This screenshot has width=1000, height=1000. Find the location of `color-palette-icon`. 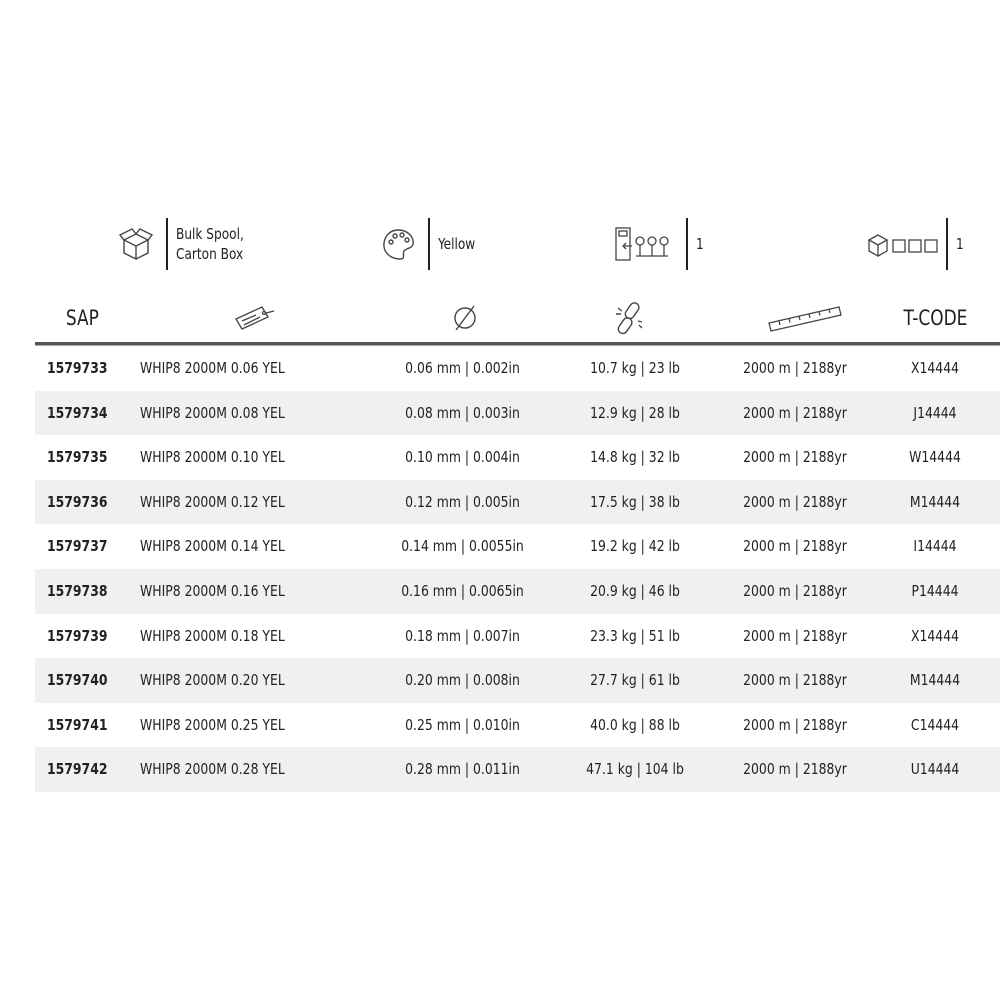

color-palette-icon is located at coordinates (398, 244).